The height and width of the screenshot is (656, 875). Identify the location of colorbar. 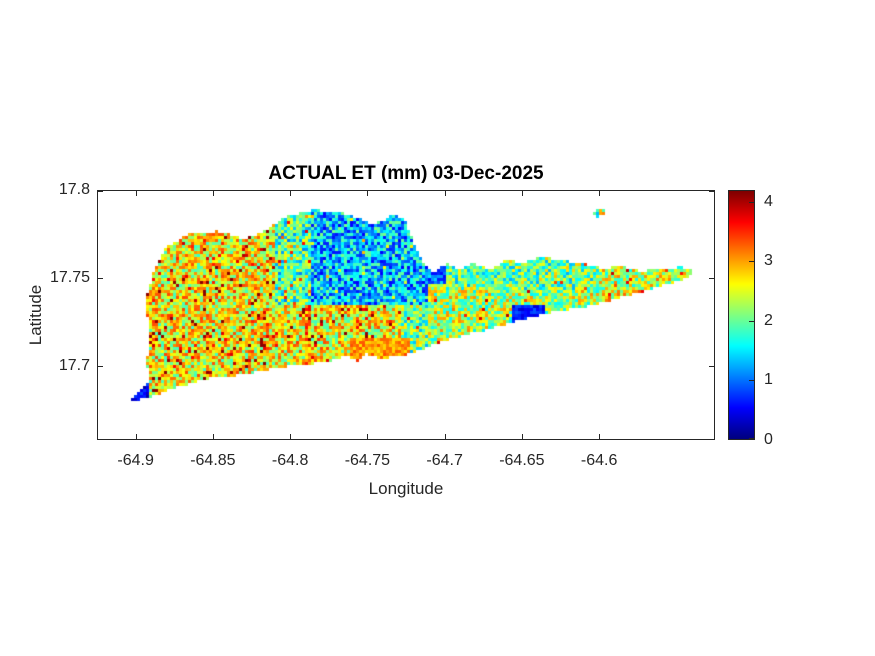
(741, 315).